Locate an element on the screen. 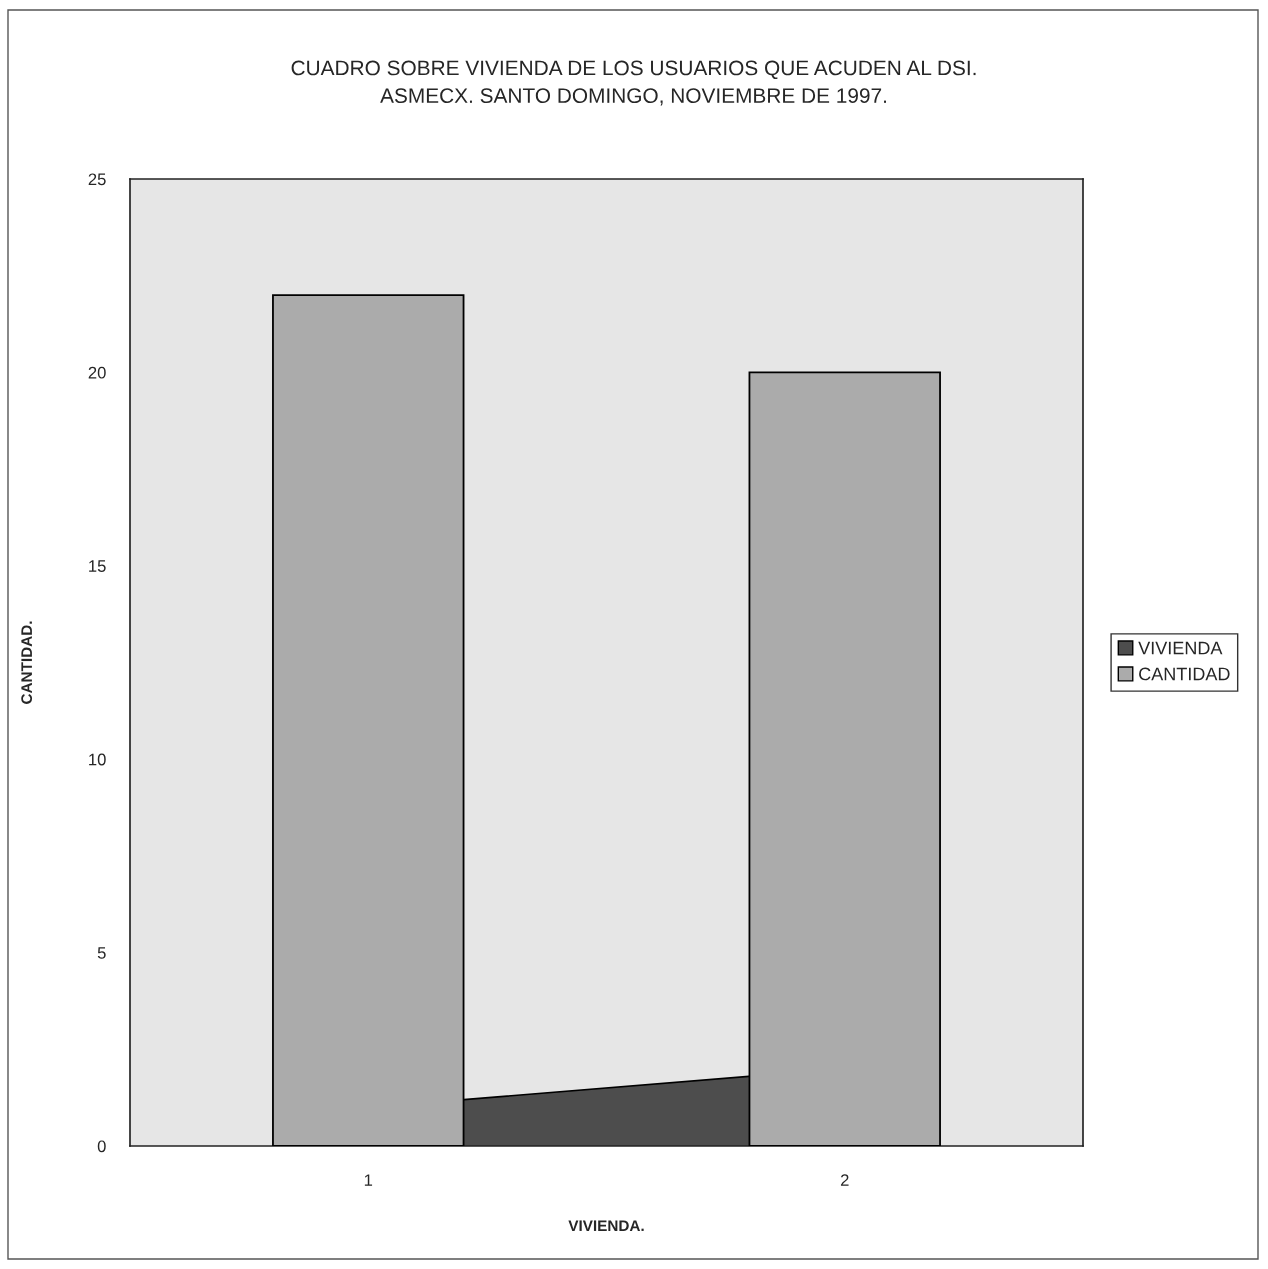 This screenshot has height=1269, width=1268. chart-title: CUADRO SOBRE VIVIENDA DE LOS USUARIOS QUE ACUDEN AL DSI. ASMECX. SANTO DOMINGO, NOVIEMBRE DE 1997. is located at coordinates (633, 83).